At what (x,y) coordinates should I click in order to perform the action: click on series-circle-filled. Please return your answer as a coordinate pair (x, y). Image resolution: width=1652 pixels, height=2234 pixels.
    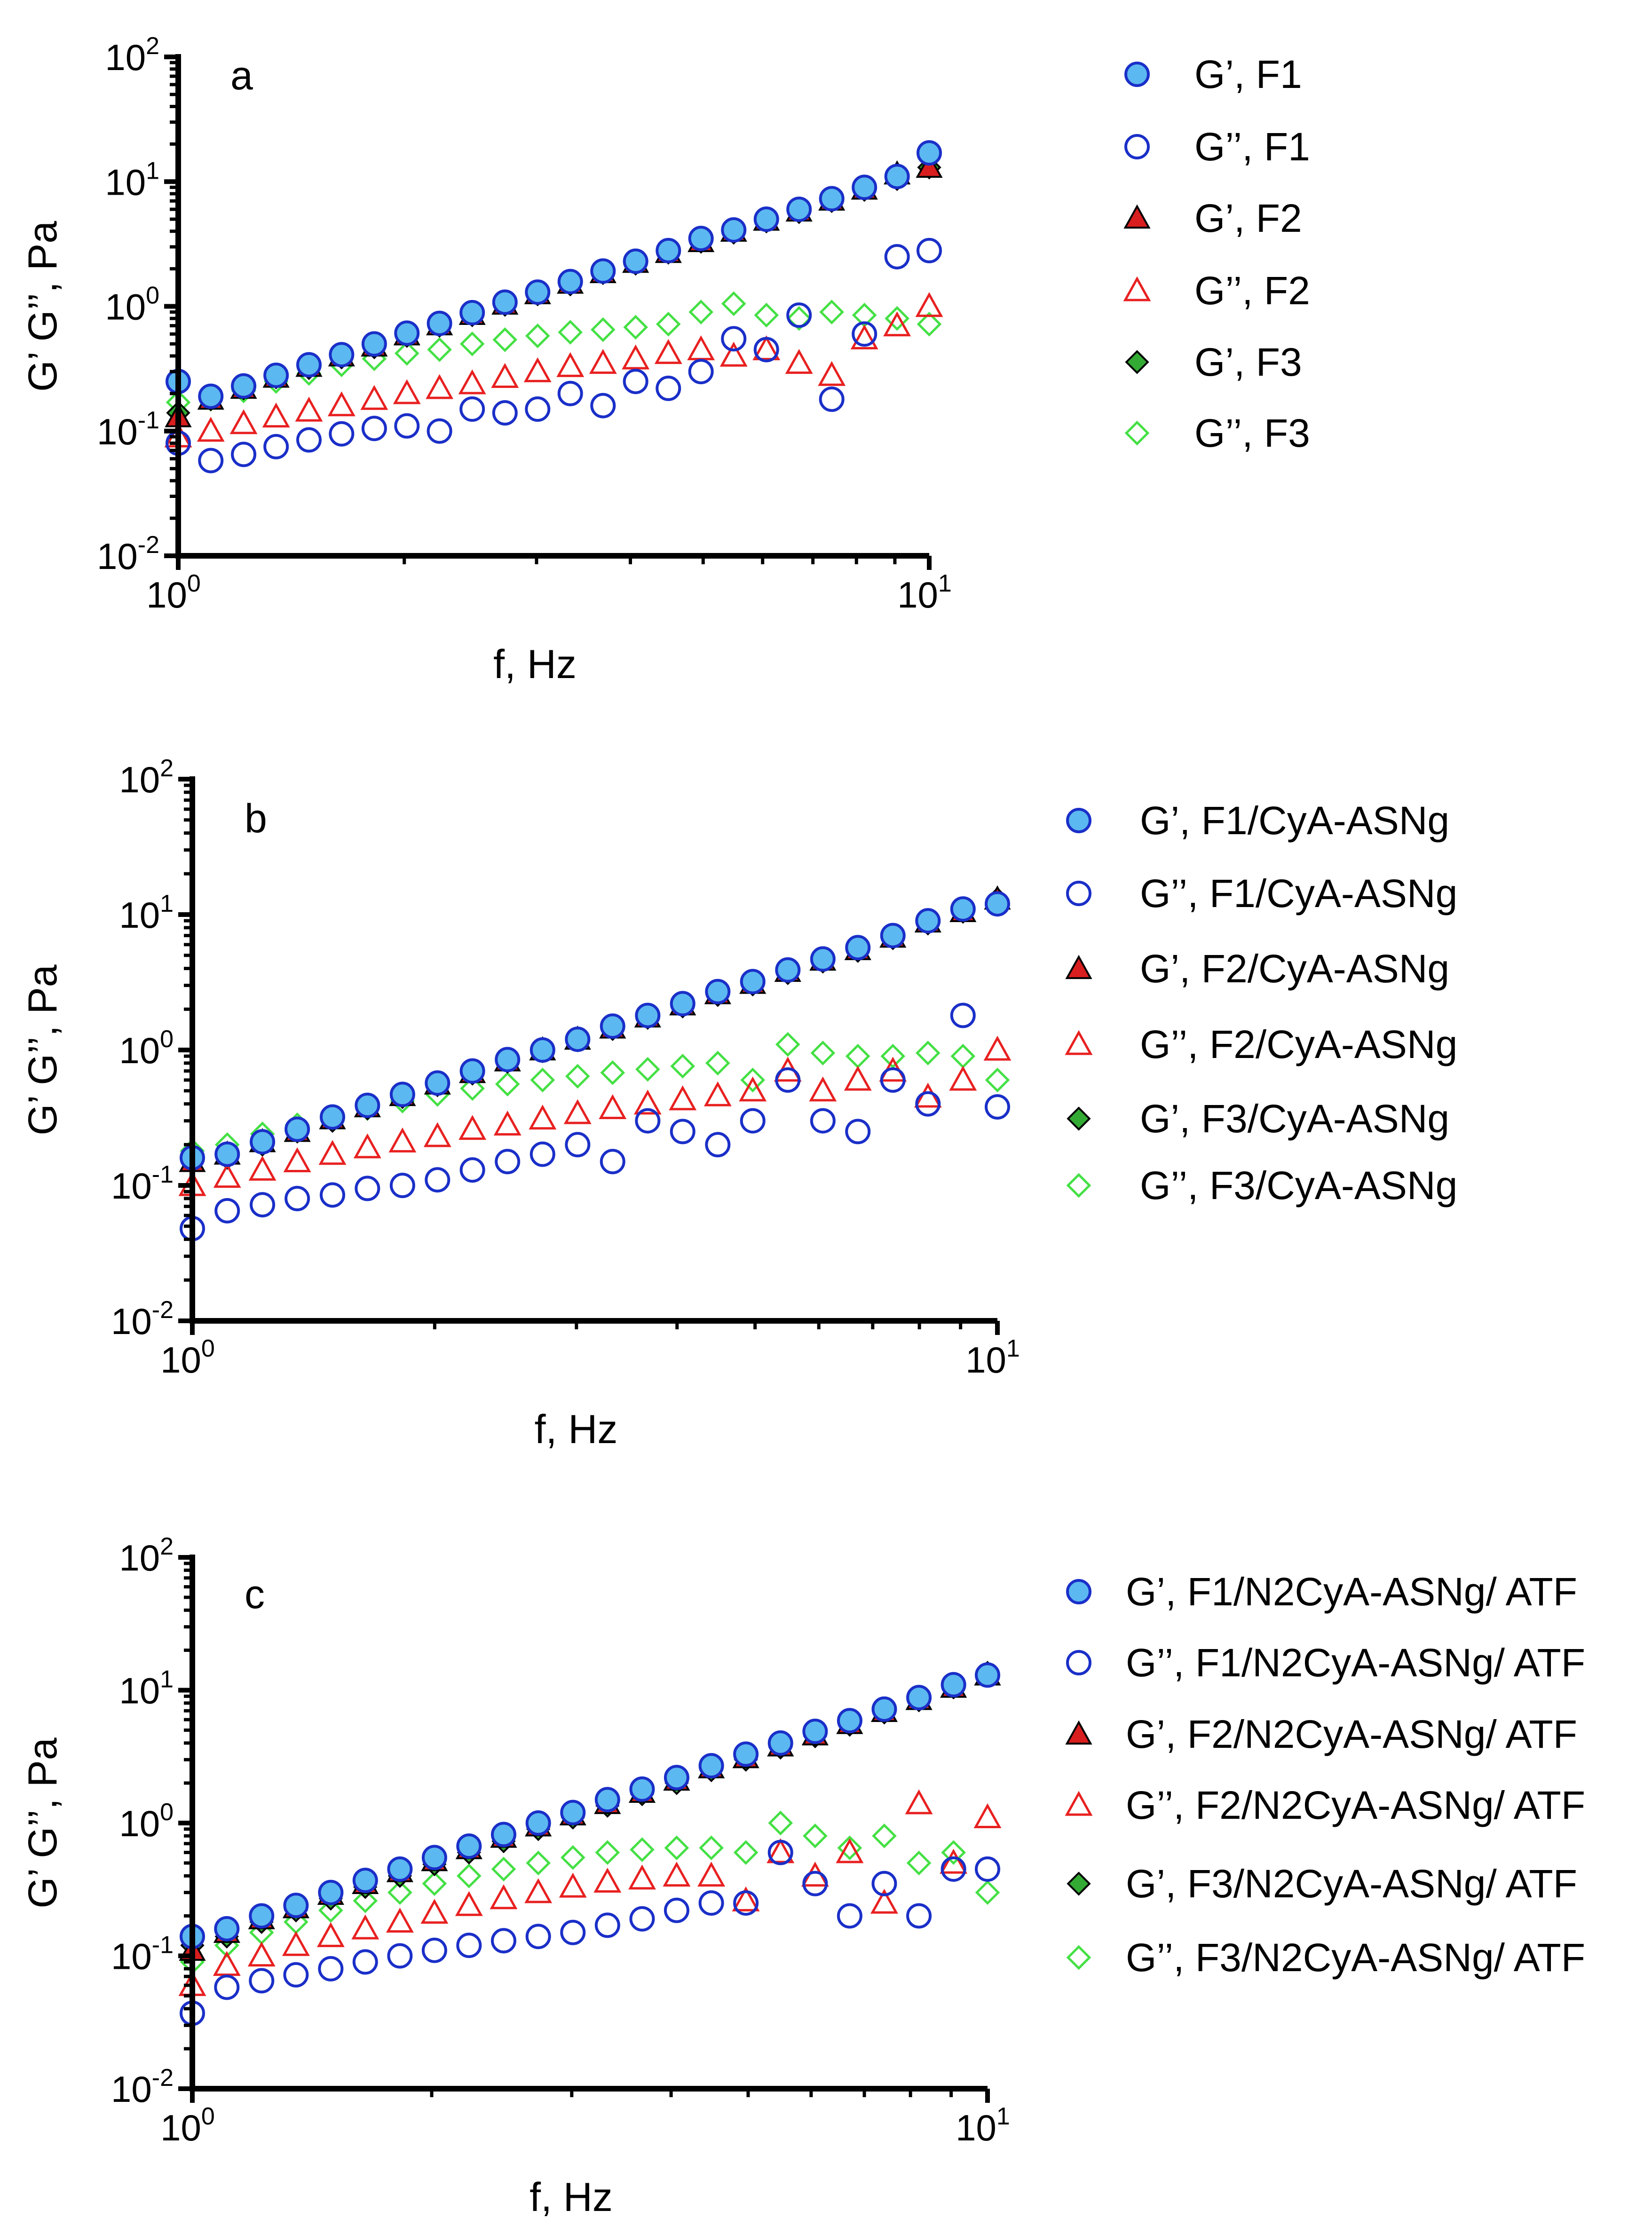
    Looking at the image, I should click on (595, 1031).